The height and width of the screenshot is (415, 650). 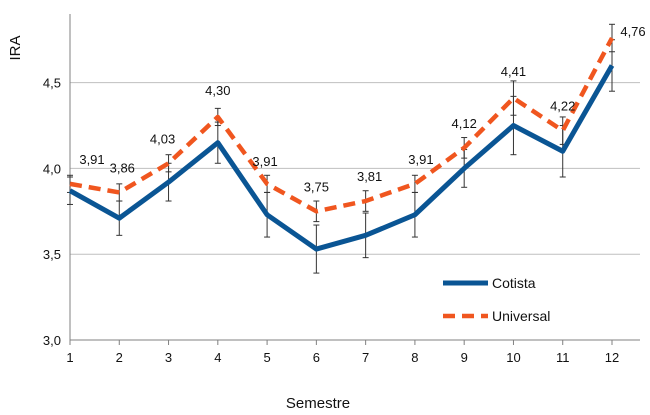 What do you see at coordinates (168, 357) in the screenshot?
I see `x-tick-label: 3` at bounding box center [168, 357].